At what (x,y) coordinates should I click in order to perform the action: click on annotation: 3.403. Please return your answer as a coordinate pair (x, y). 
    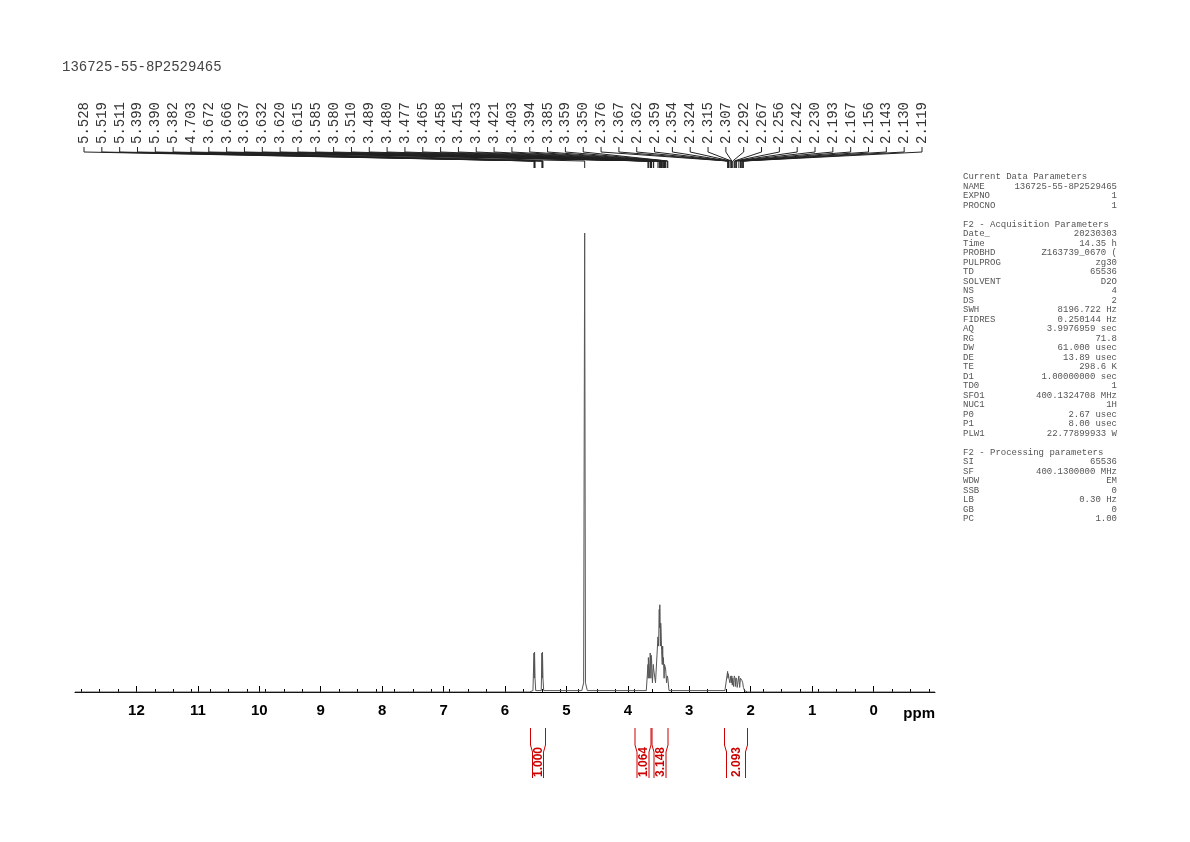
    Looking at the image, I should click on (511, 122).